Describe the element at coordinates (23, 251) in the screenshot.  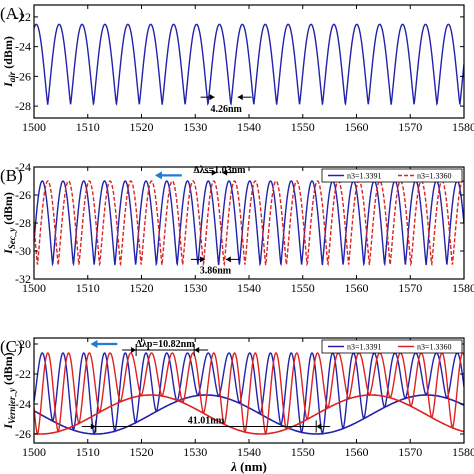
I see `y-tick-label: -30` at that location.